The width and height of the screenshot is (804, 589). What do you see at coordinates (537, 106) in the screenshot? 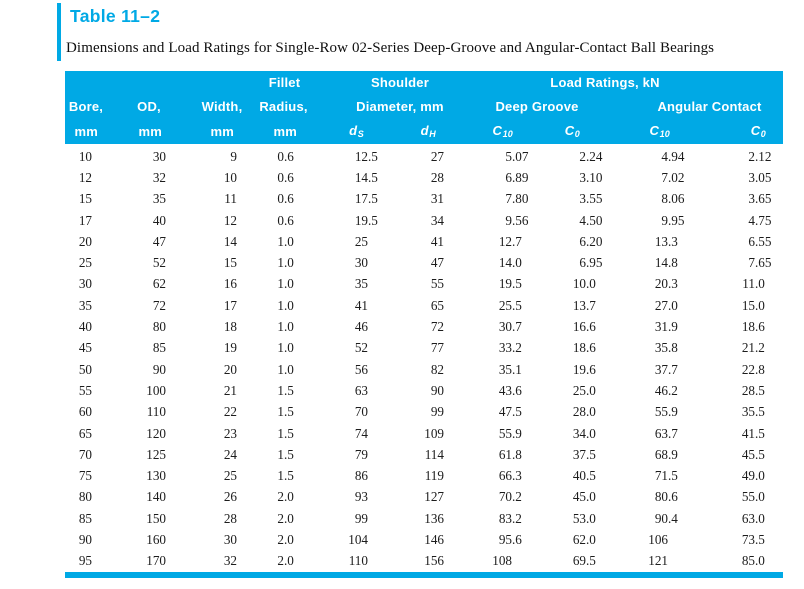
I see `header-deep-groove: Deep Groove` at bounding box center [537, 106].